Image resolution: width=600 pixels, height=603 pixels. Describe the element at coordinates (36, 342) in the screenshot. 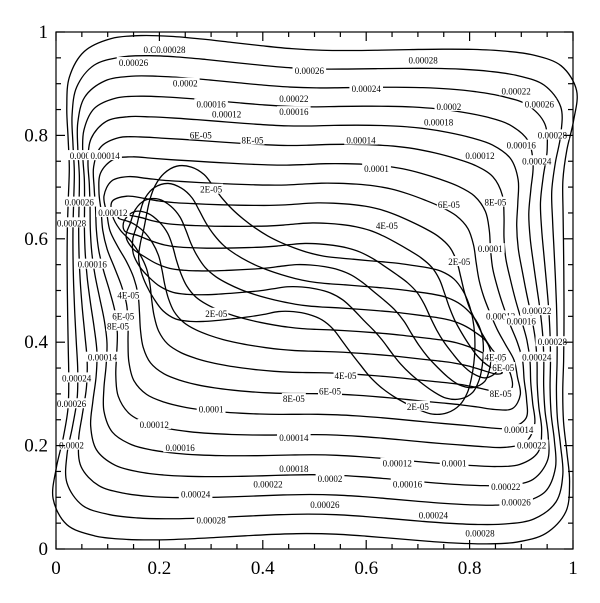

I see `y-tick-label: 0.4` at that location.